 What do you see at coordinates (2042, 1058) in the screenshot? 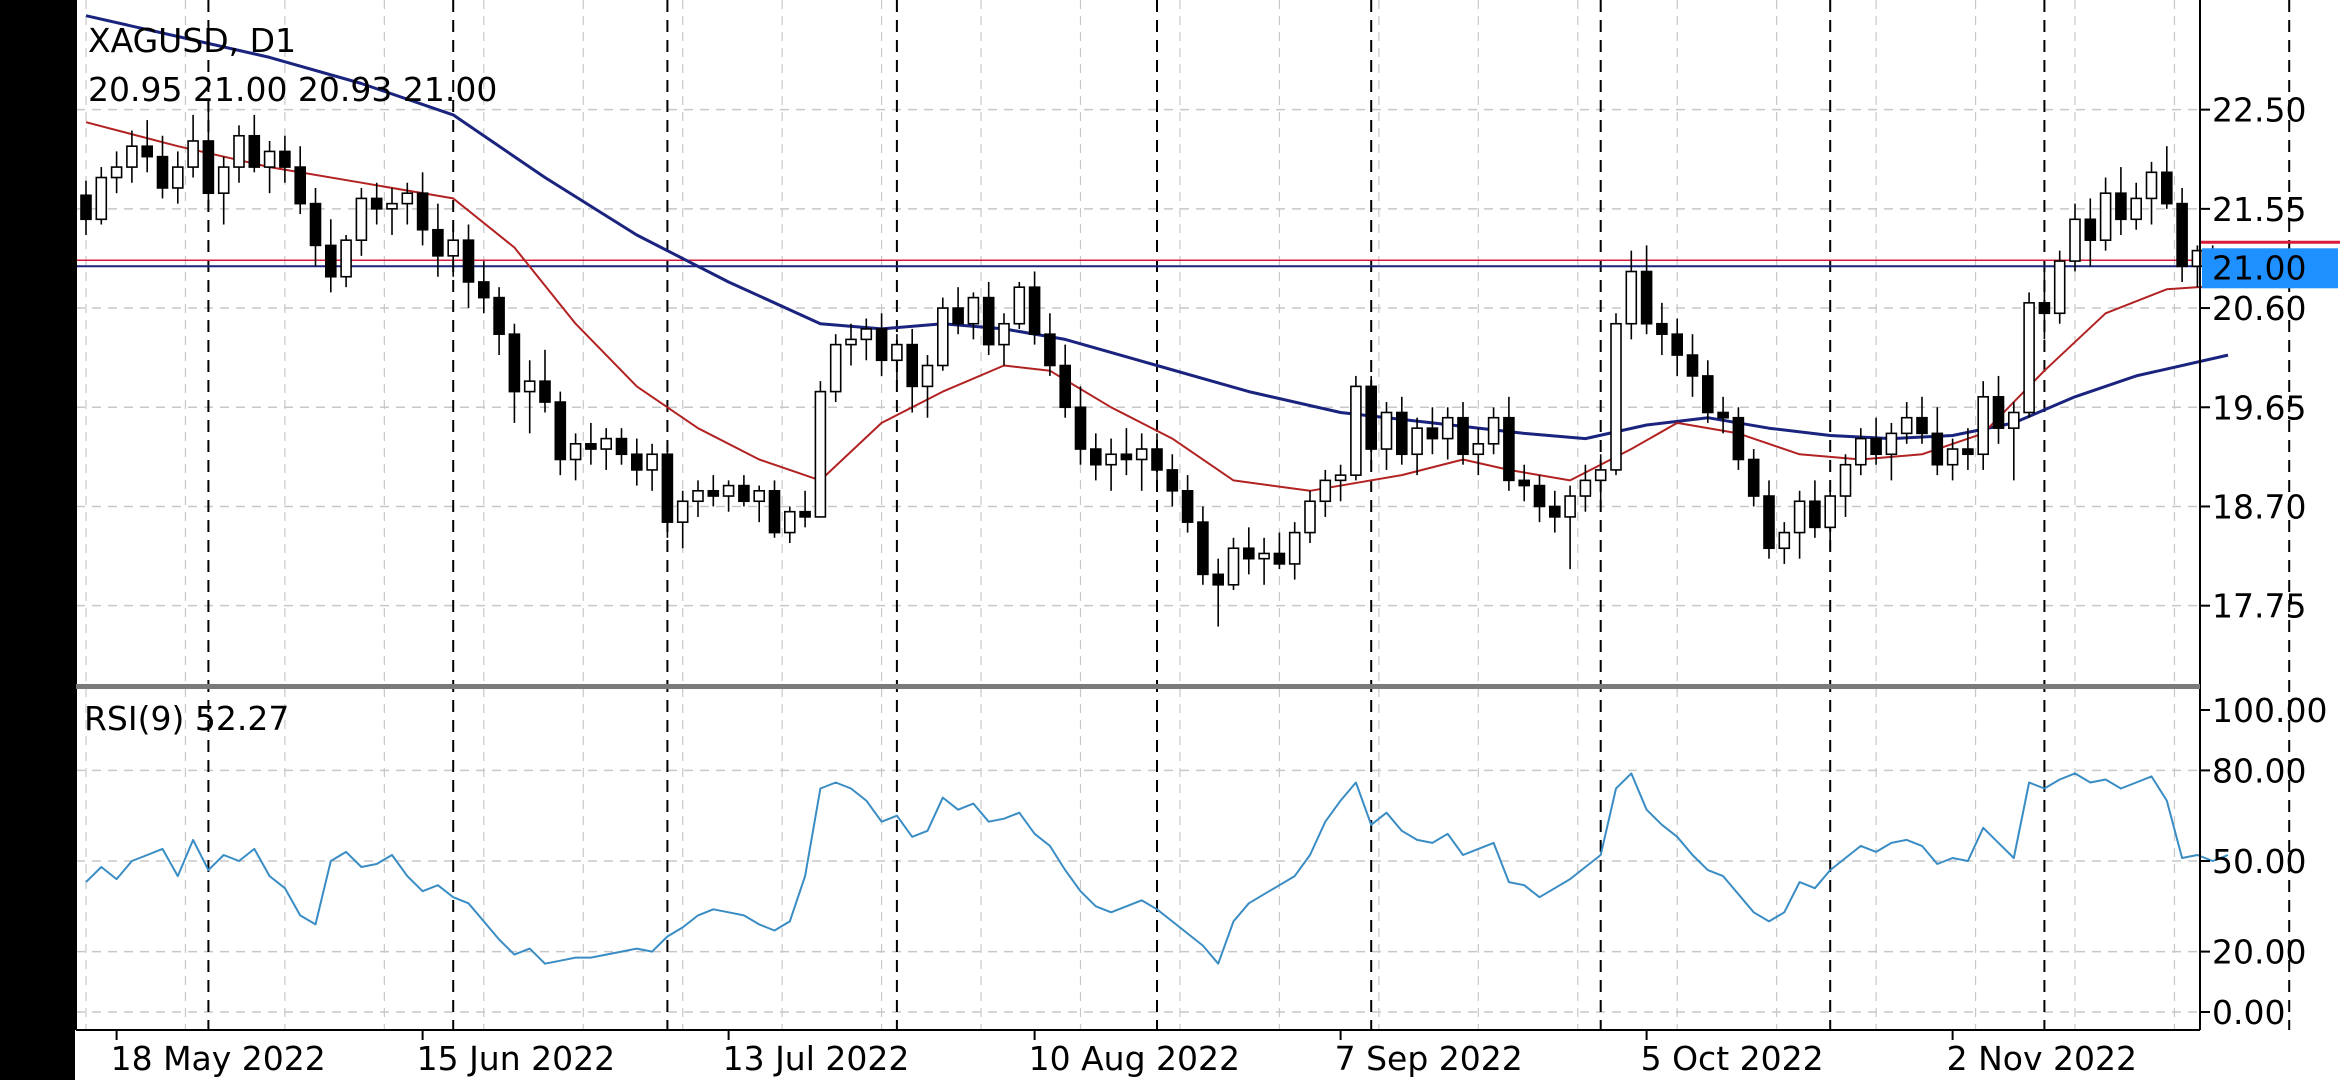
I see `time-tick-label: 2 Nov 2022` at bounding box center [2042, 1058].